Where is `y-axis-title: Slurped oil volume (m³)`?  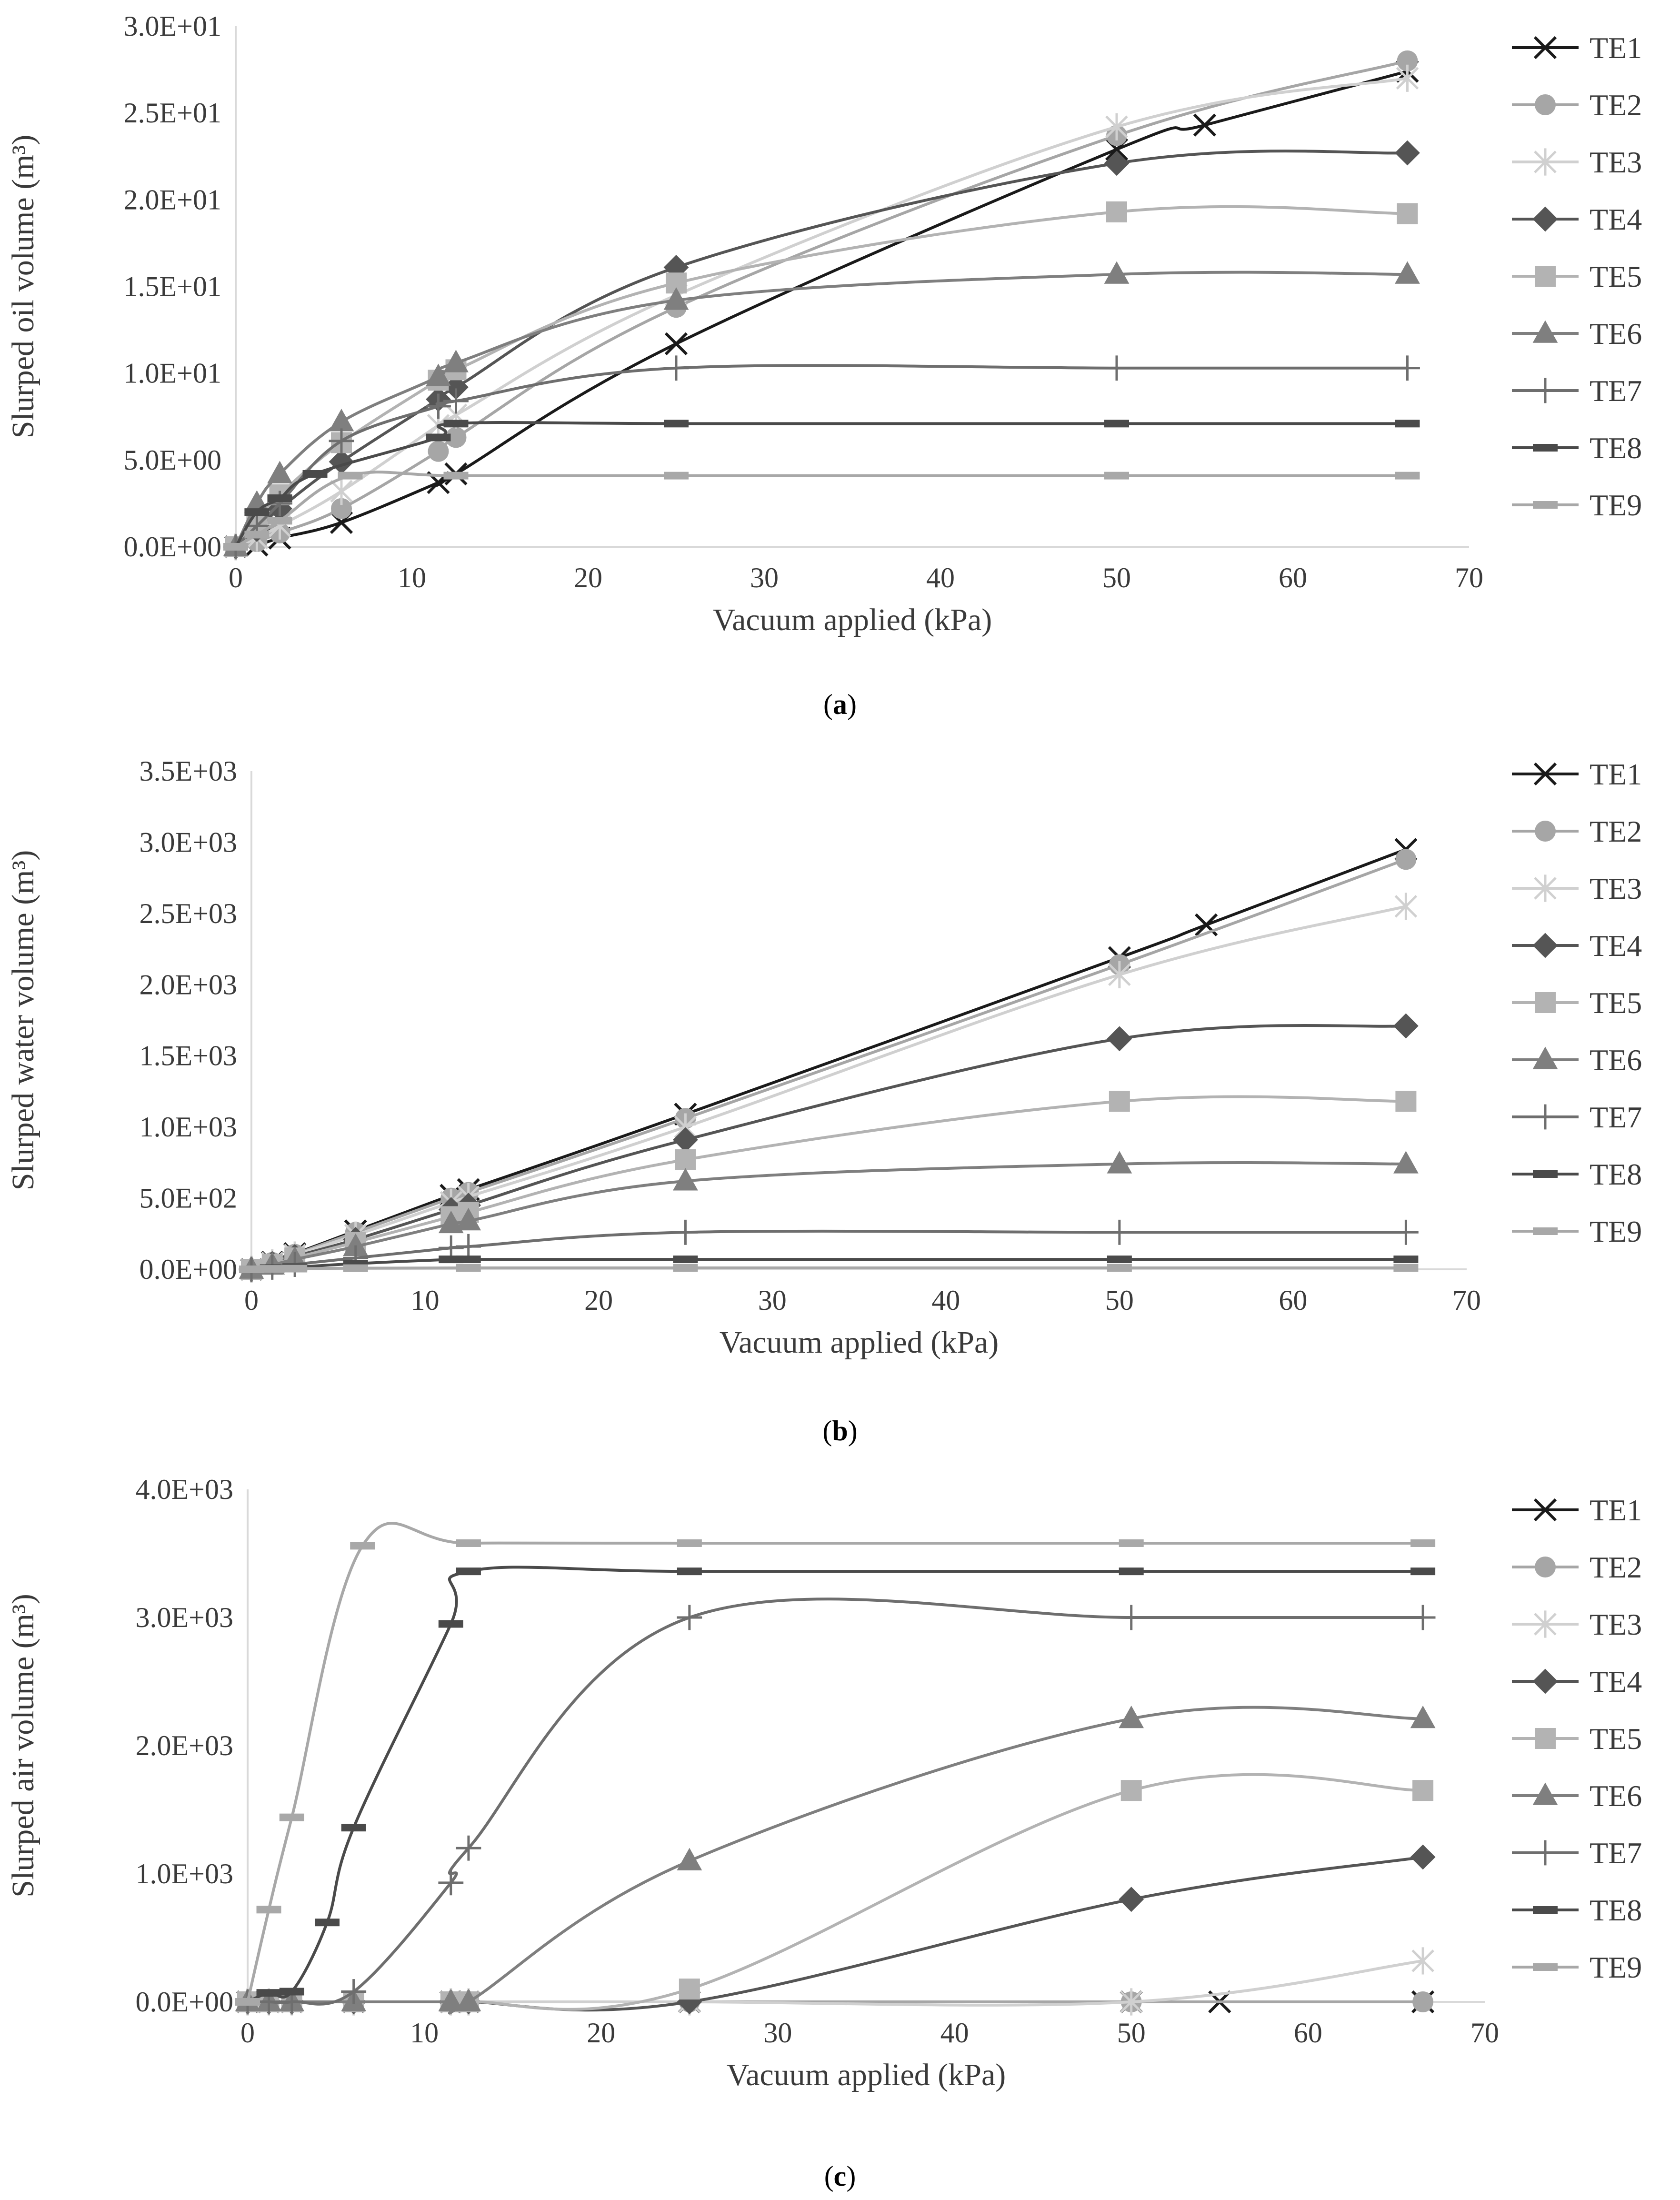 y-axis-title: Slurped oil volume (m³) is located at coordinates (23, 287).